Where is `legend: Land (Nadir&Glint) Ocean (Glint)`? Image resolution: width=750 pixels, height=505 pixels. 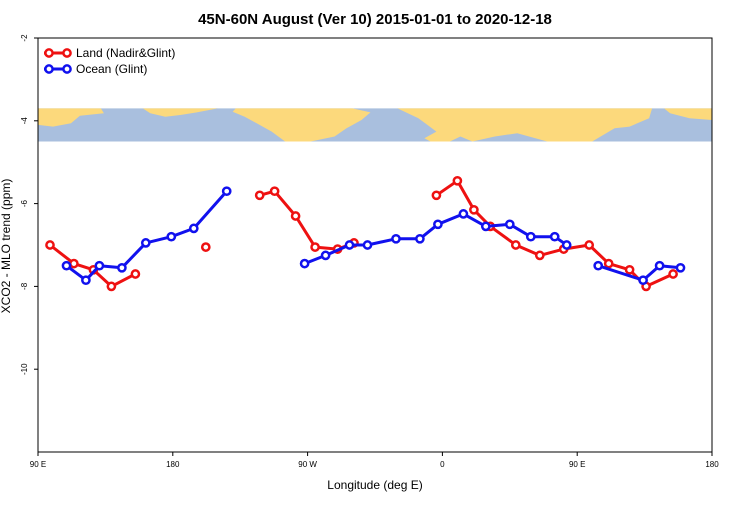
legend: Land (Nadir&Glint) Ocean (Glint) is located at coordinates (109, 61).